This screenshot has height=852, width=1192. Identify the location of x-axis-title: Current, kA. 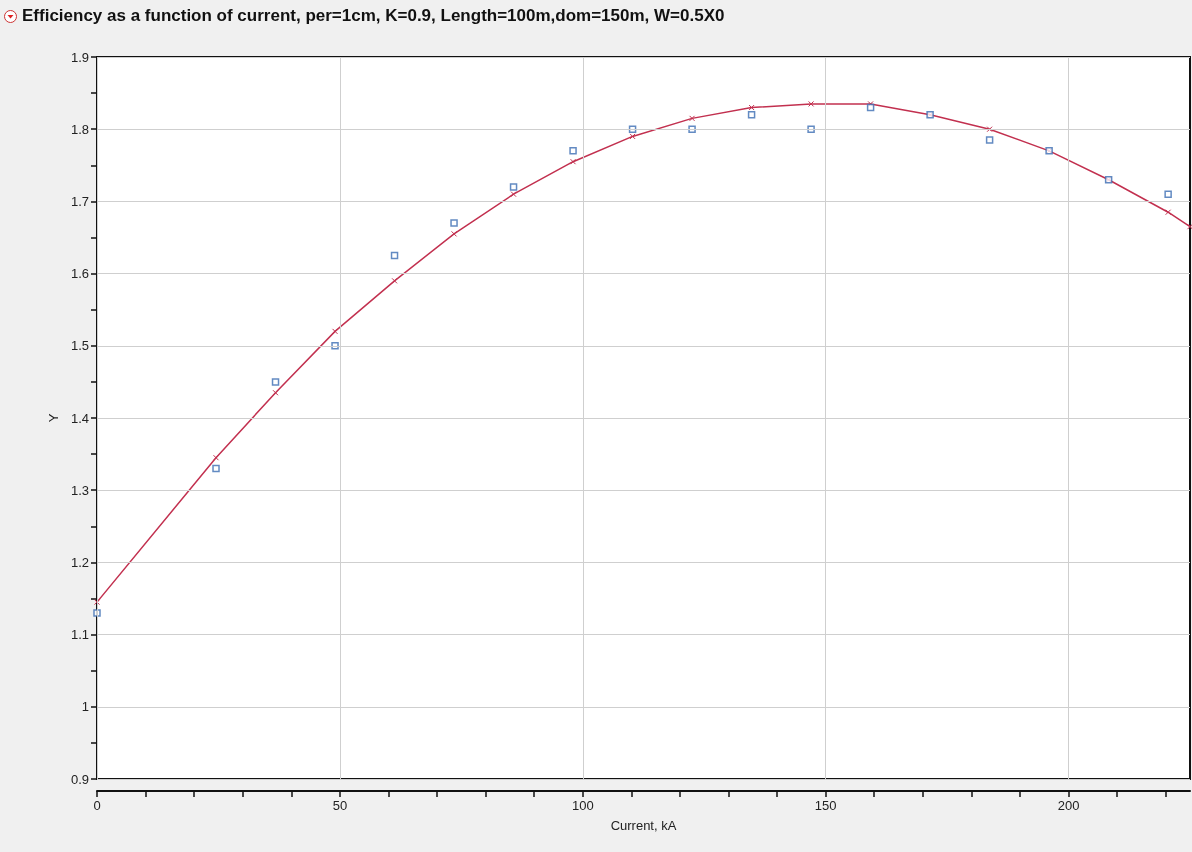
(643, 825).